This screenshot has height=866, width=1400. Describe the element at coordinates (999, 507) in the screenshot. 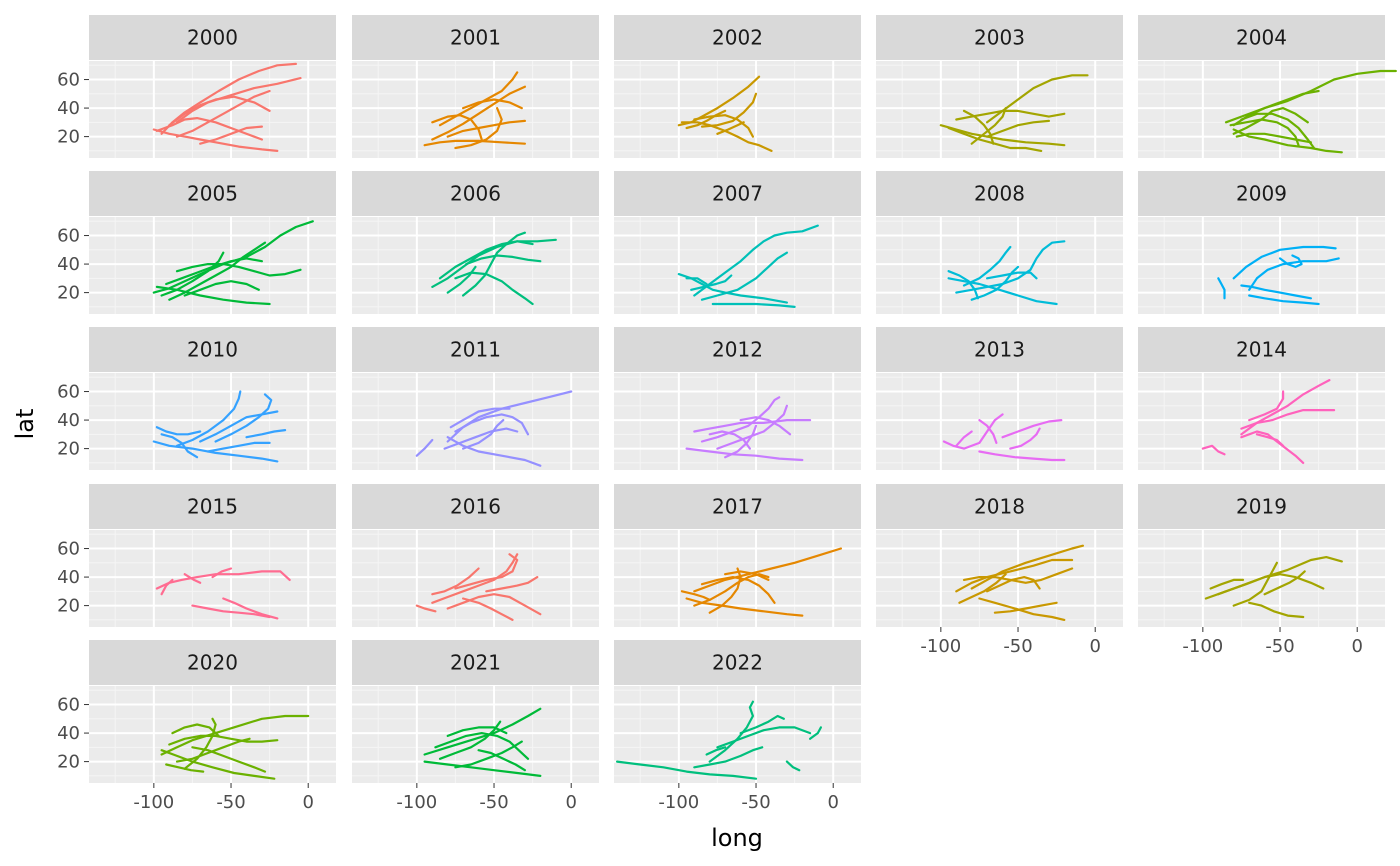

I see `facet-strip-label: 2018` at that location.